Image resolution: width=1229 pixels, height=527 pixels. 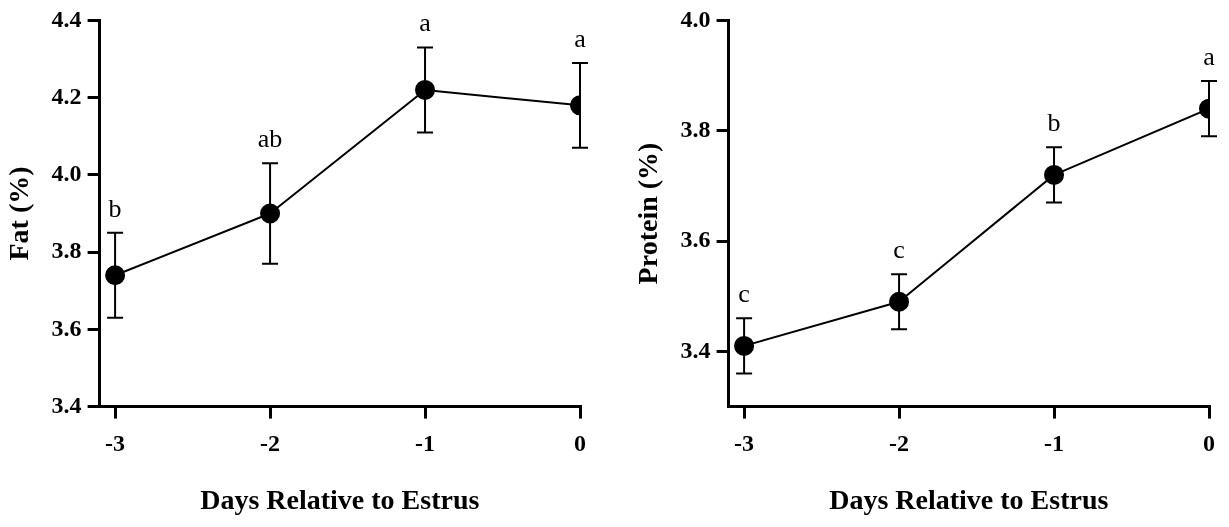 What do you see at coordinates (270, 139) in the screenshot?
I see `annotation: ab` at bounding box center [270, 139].